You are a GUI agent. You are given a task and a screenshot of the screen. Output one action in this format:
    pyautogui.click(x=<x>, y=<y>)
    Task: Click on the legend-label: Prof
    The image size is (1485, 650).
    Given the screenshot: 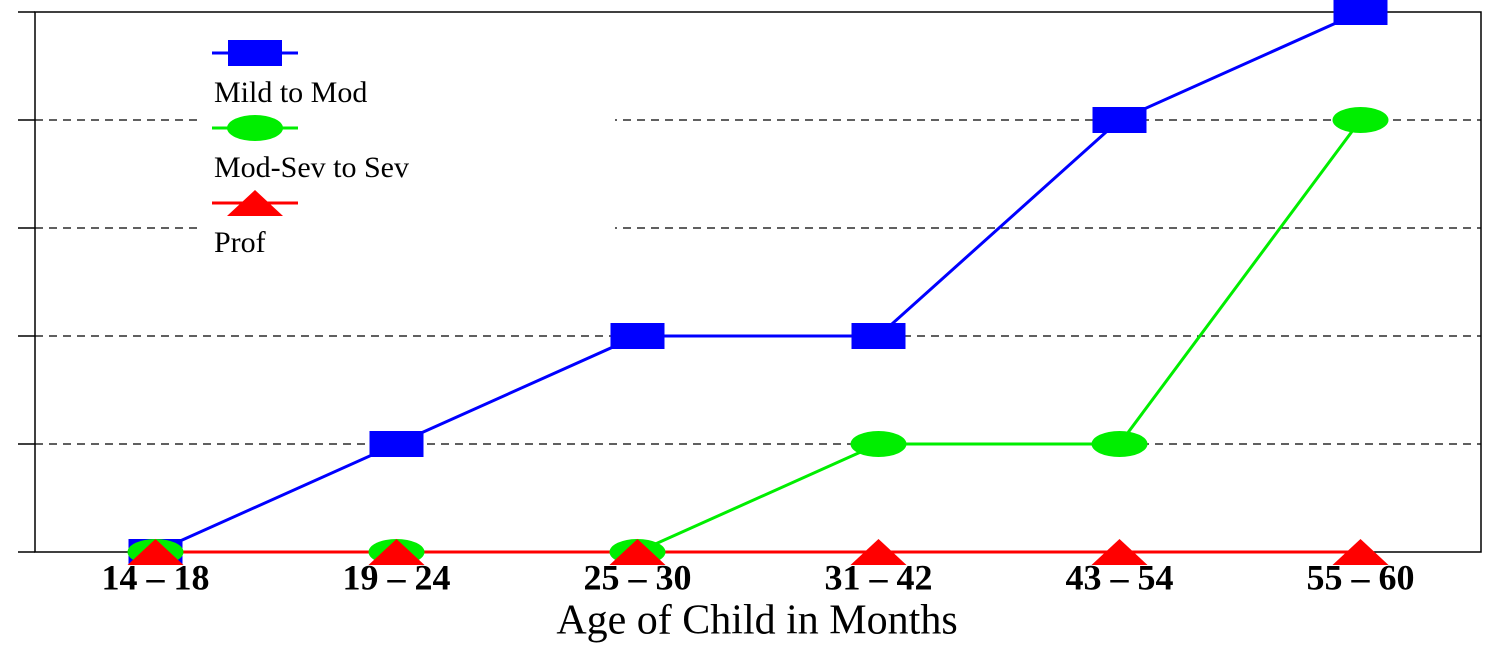 What is the action you would take?
    pyautogui.click(x=240, y=242)
    